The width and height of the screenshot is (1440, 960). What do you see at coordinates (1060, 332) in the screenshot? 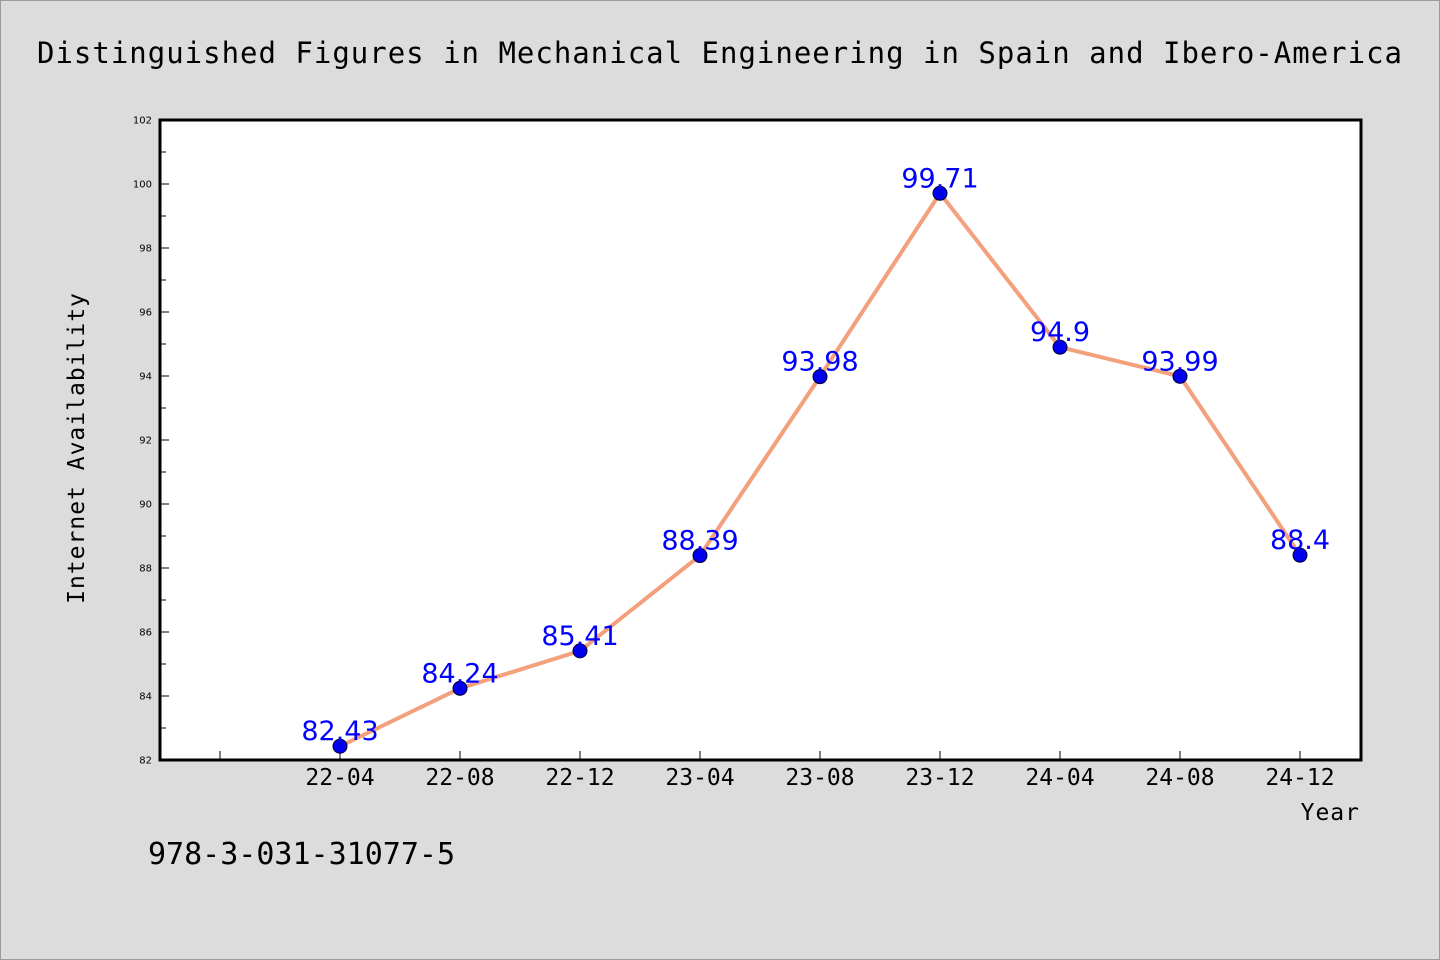
I see `data-label: 94.9` at bounding box center [1060, 332].